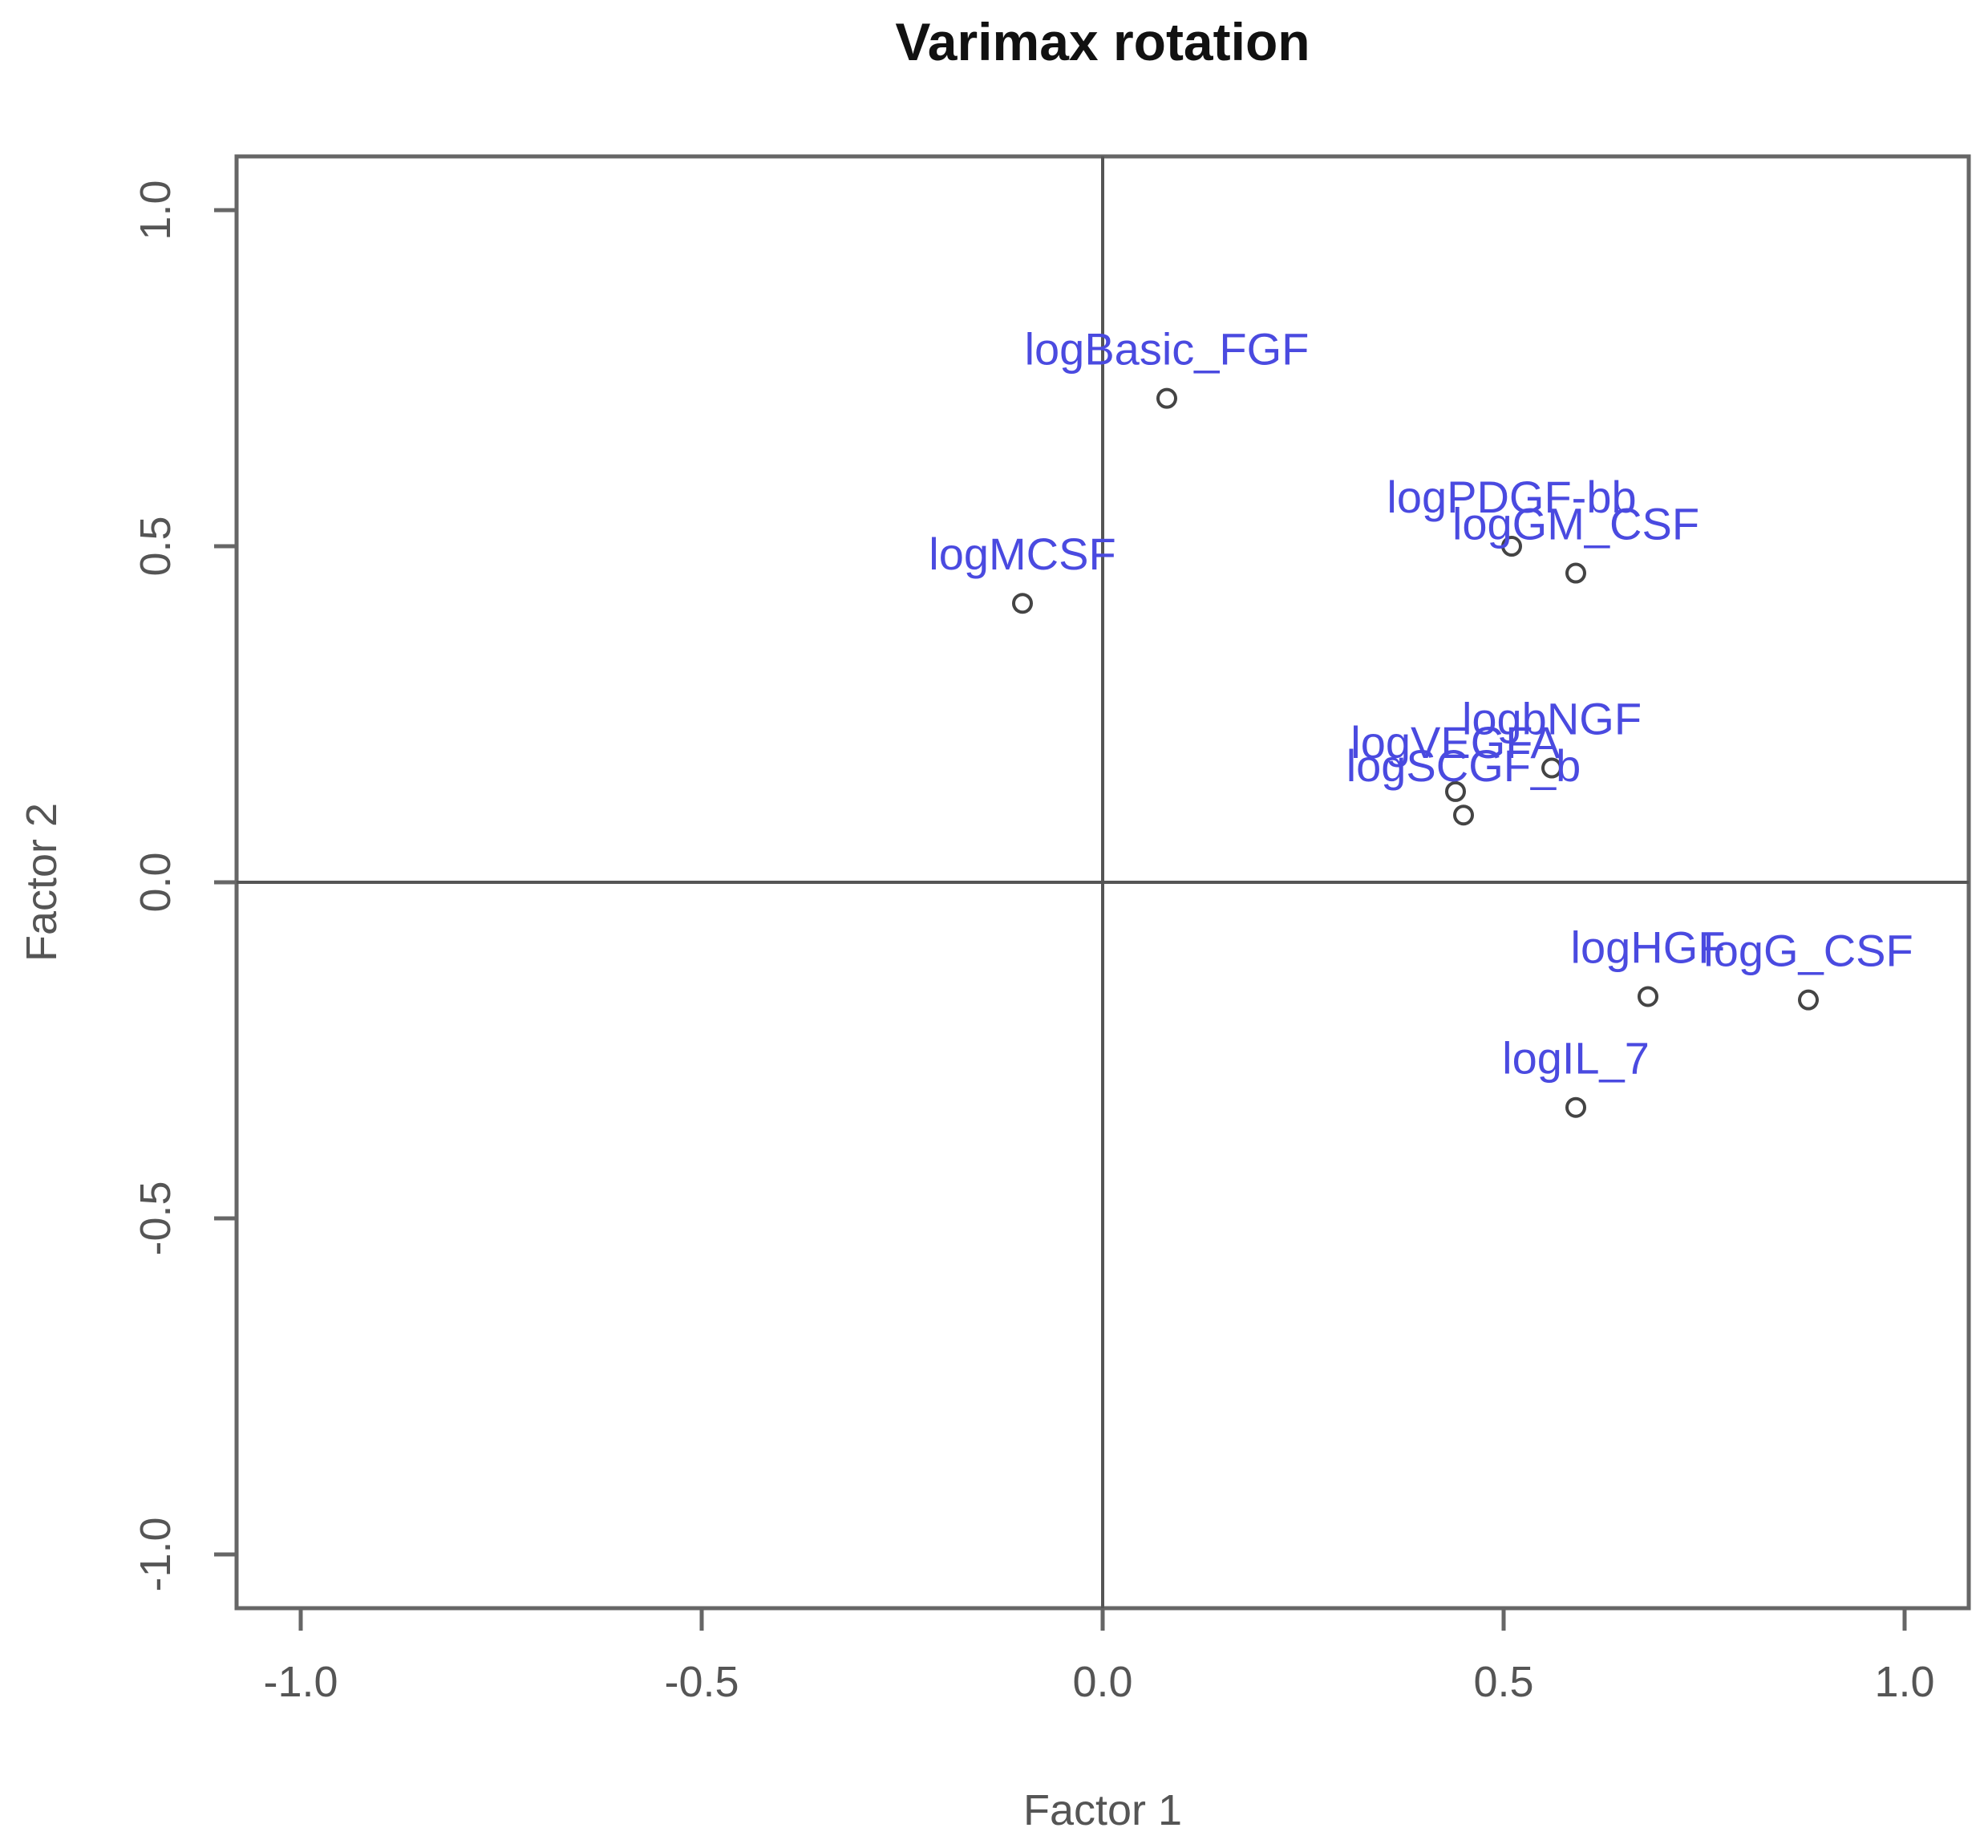 This screenshot has height=1848, width=1988. I want to click on y-tick-label: 0.5, so click(156, 546).